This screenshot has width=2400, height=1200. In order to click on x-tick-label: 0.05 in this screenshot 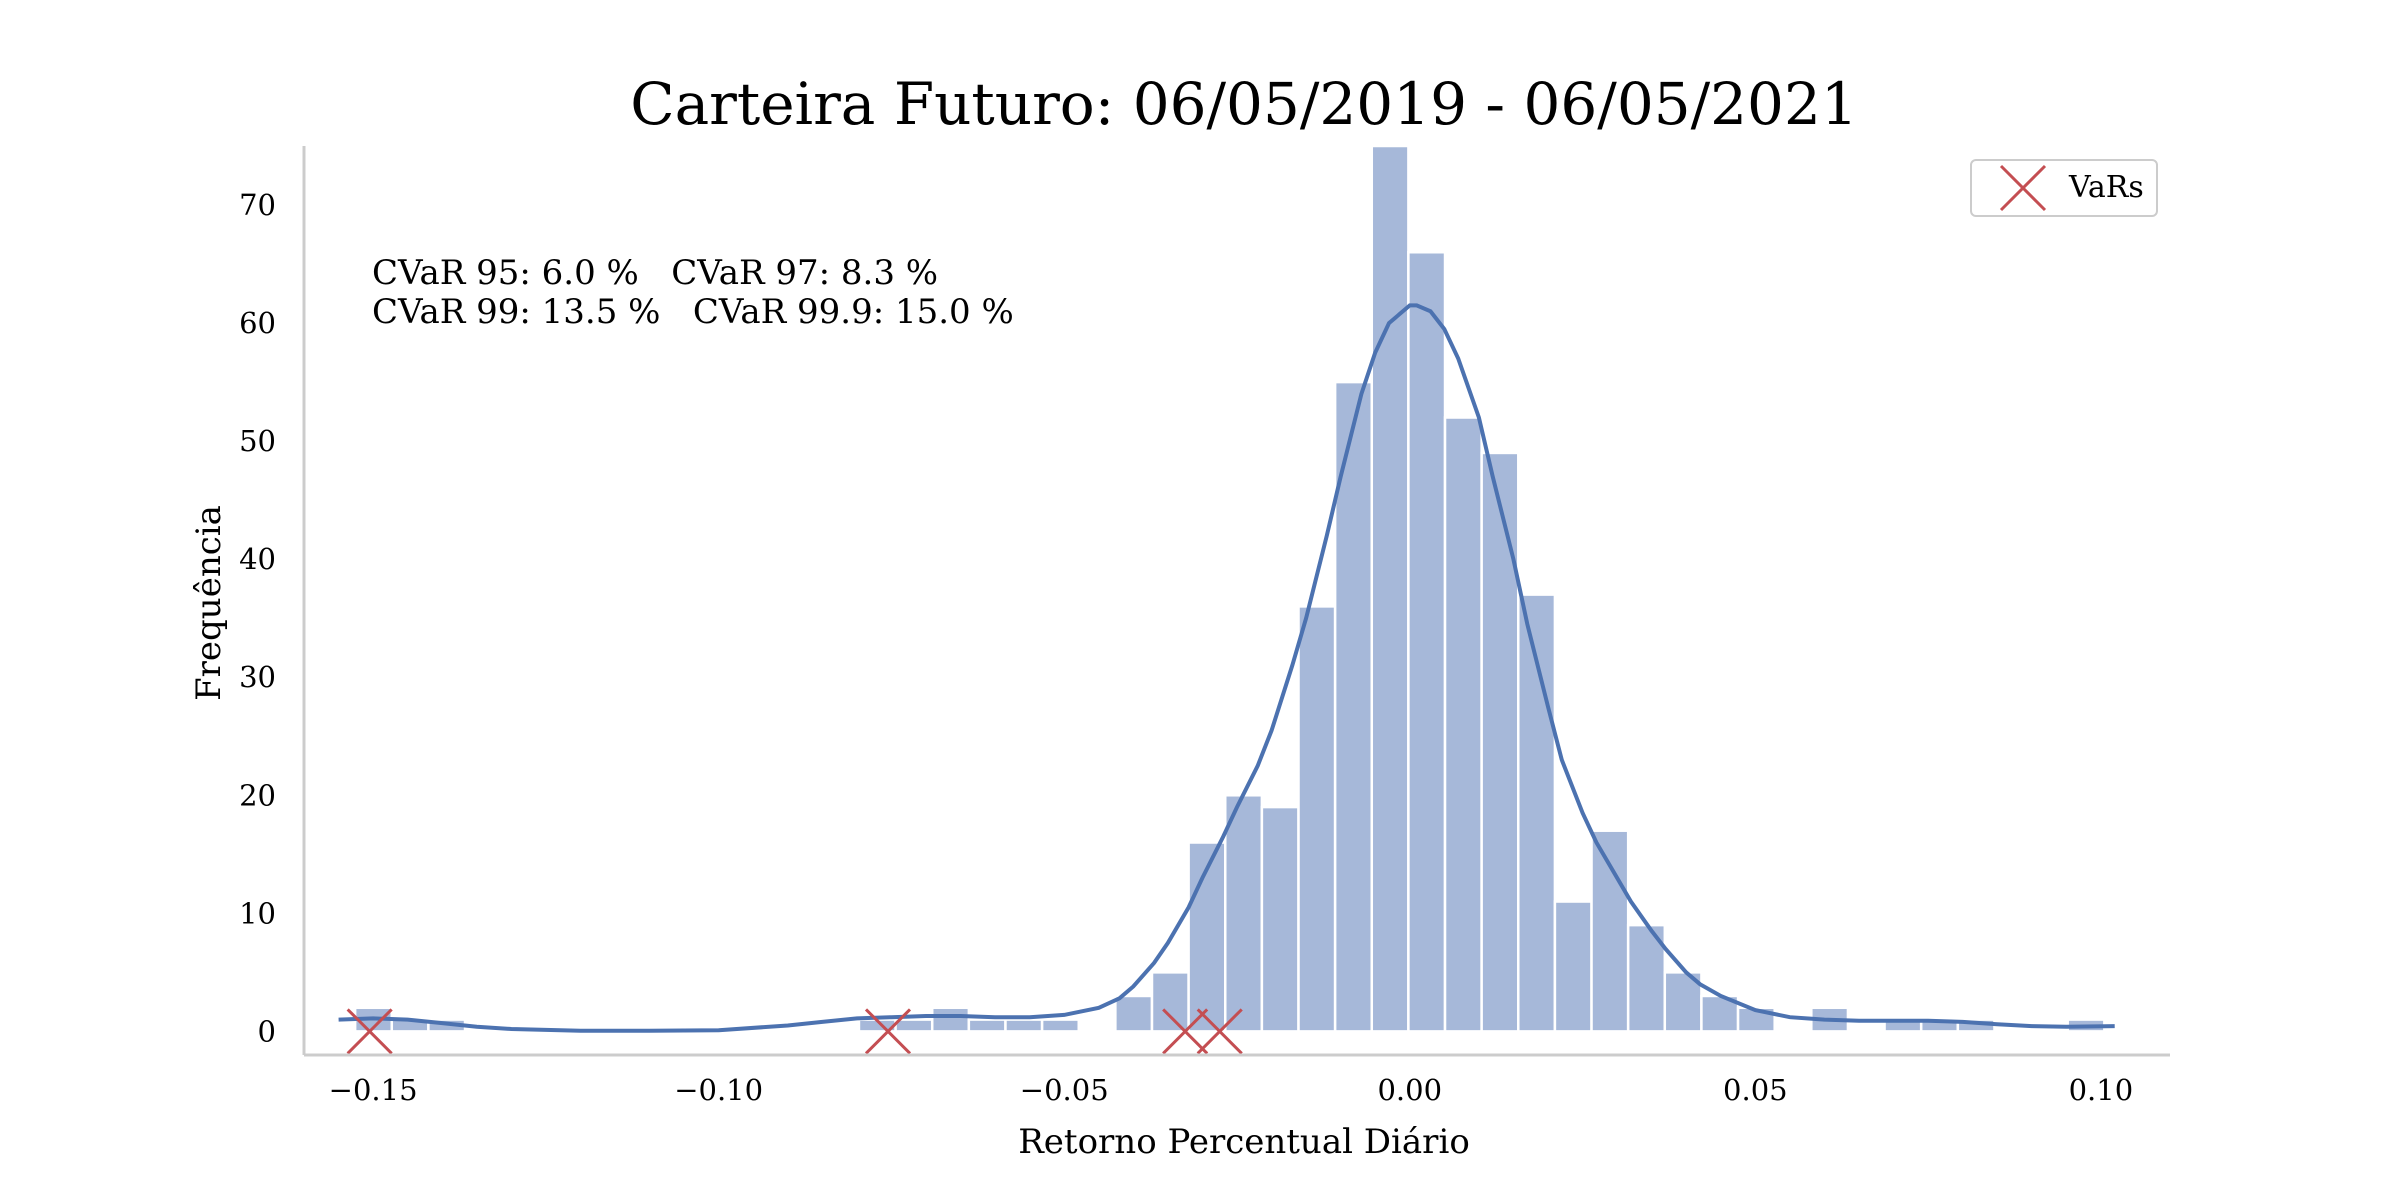, I will do `click(1755, 1090)`.